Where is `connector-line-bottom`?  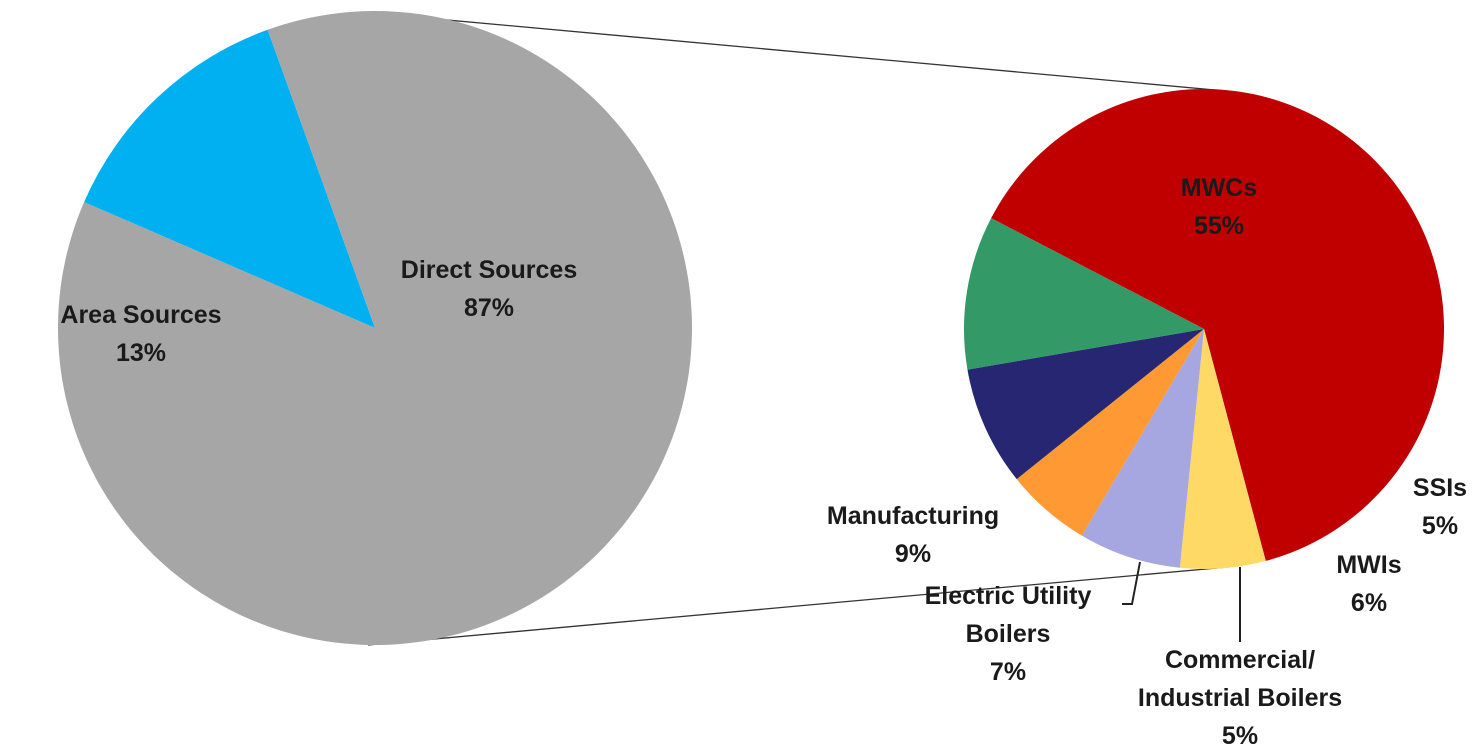
connector-line-bottom is located at coordinates (798, 606).